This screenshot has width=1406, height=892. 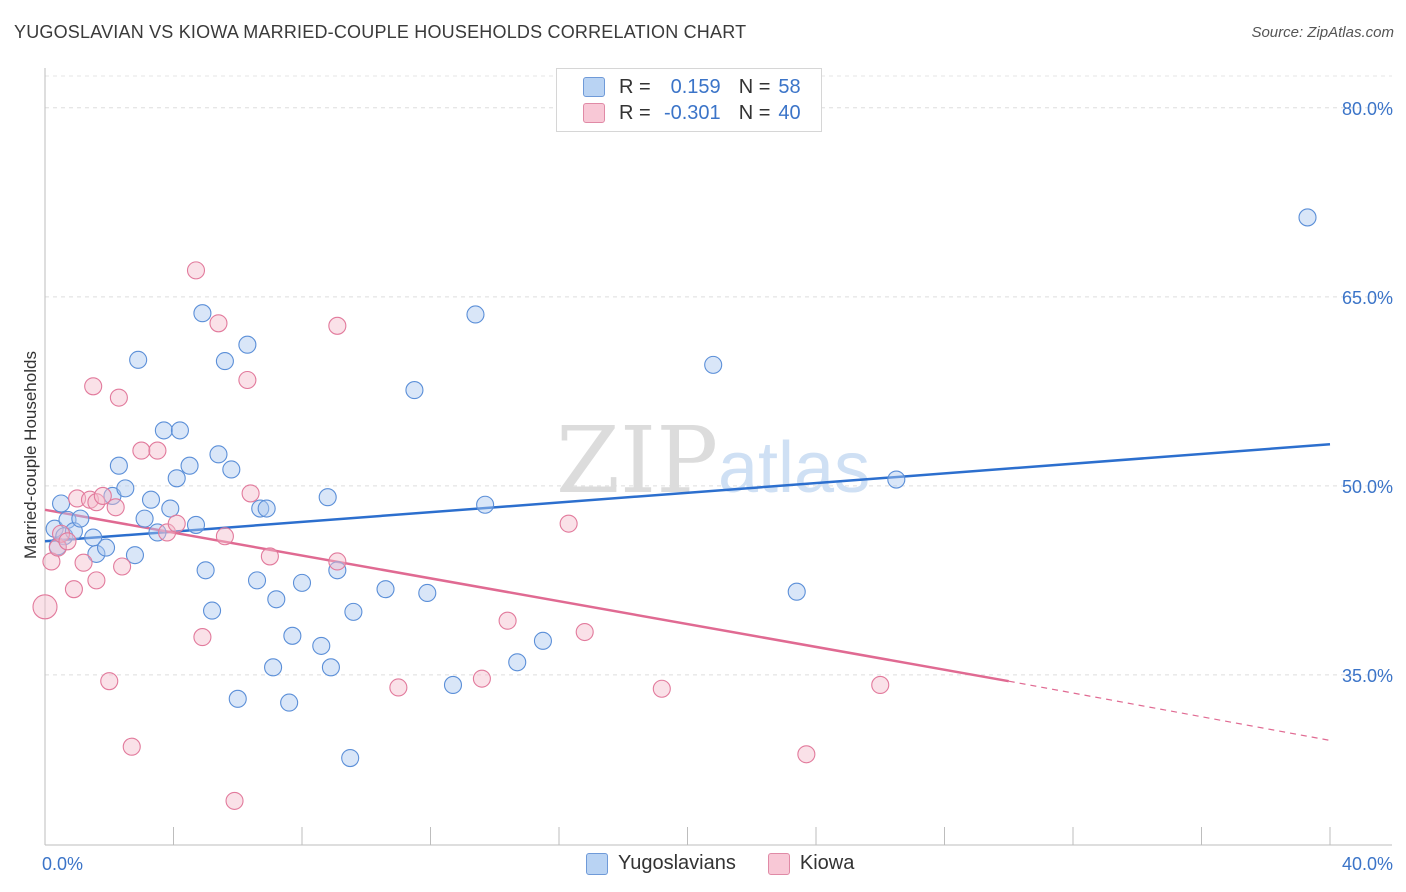 I want to click on y-tick-label: 50.0%, so click(x=1367, y=487).